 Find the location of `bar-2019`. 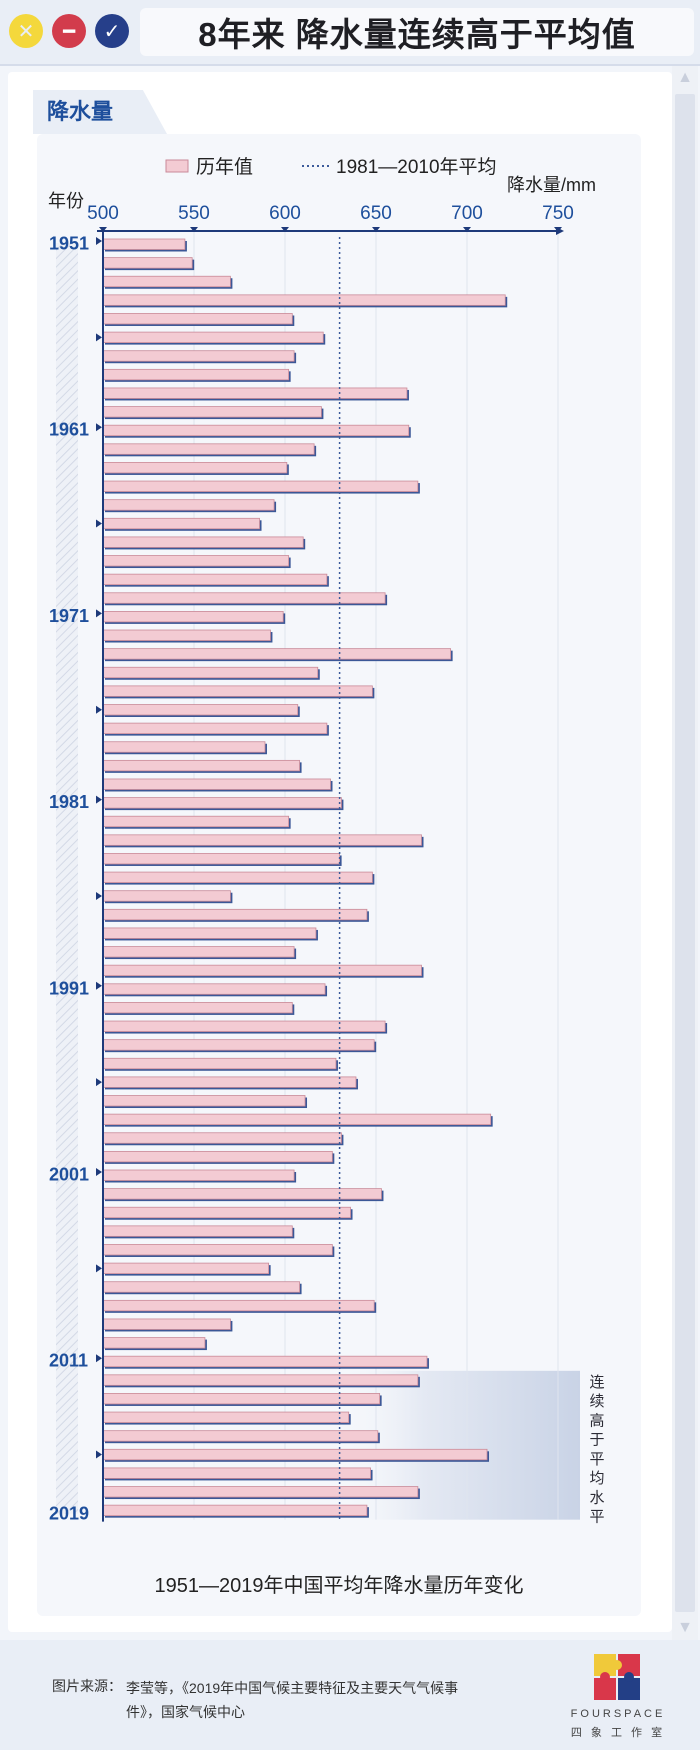

bar-2019 is located at coordinates (235, 1510).